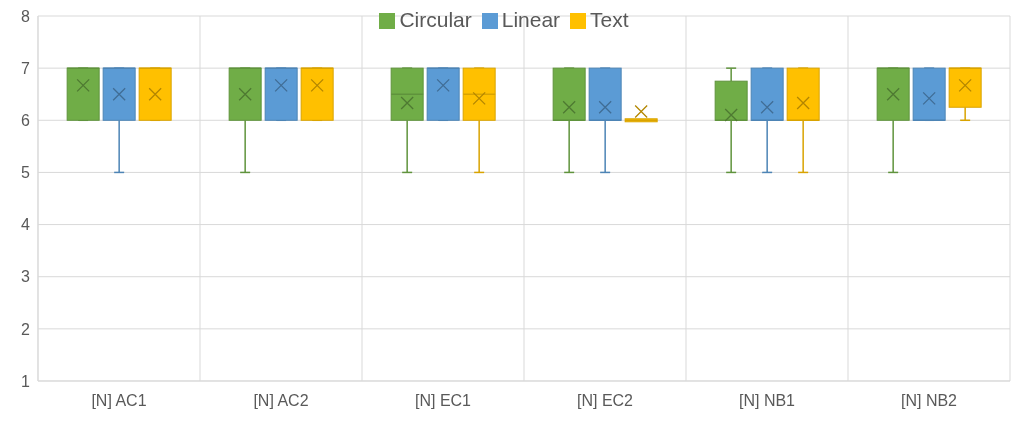  Describe the element at coordinates (26, 120) in the screenshot. I see `y-tick-label: 6` at that location.